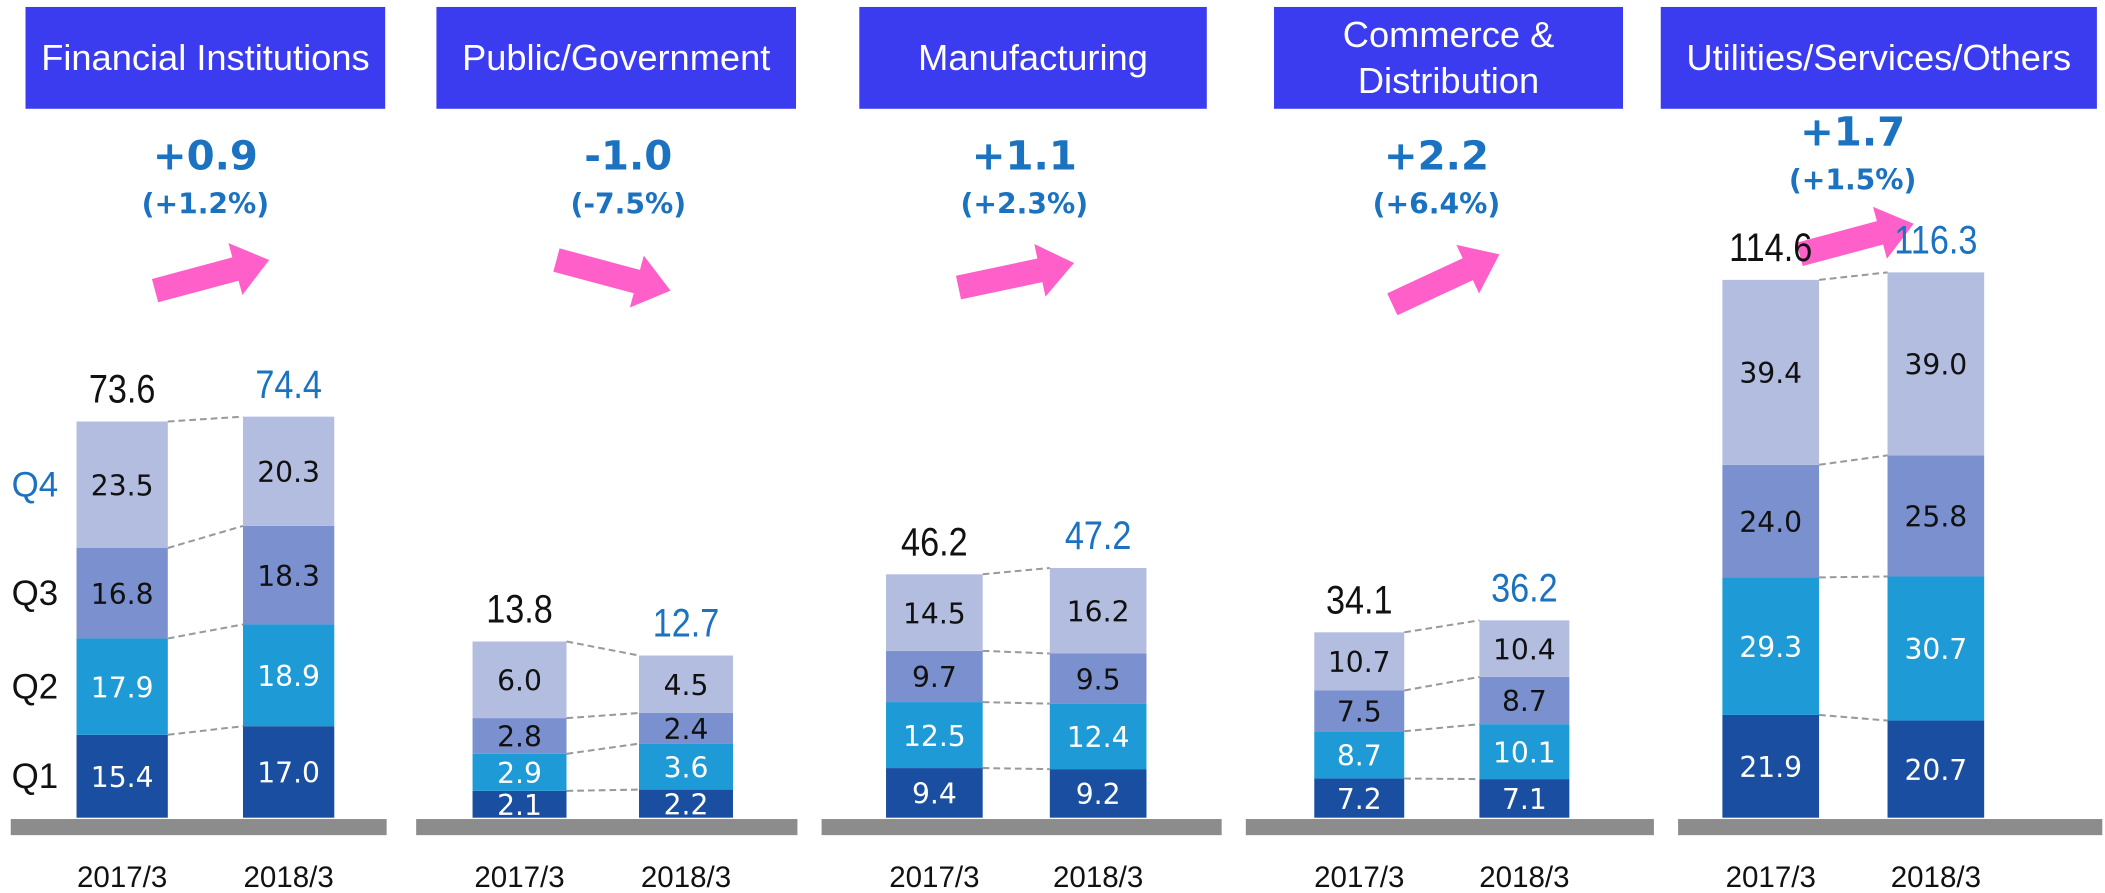  I want to click on value-label: 30.7, so click(1935, 649).